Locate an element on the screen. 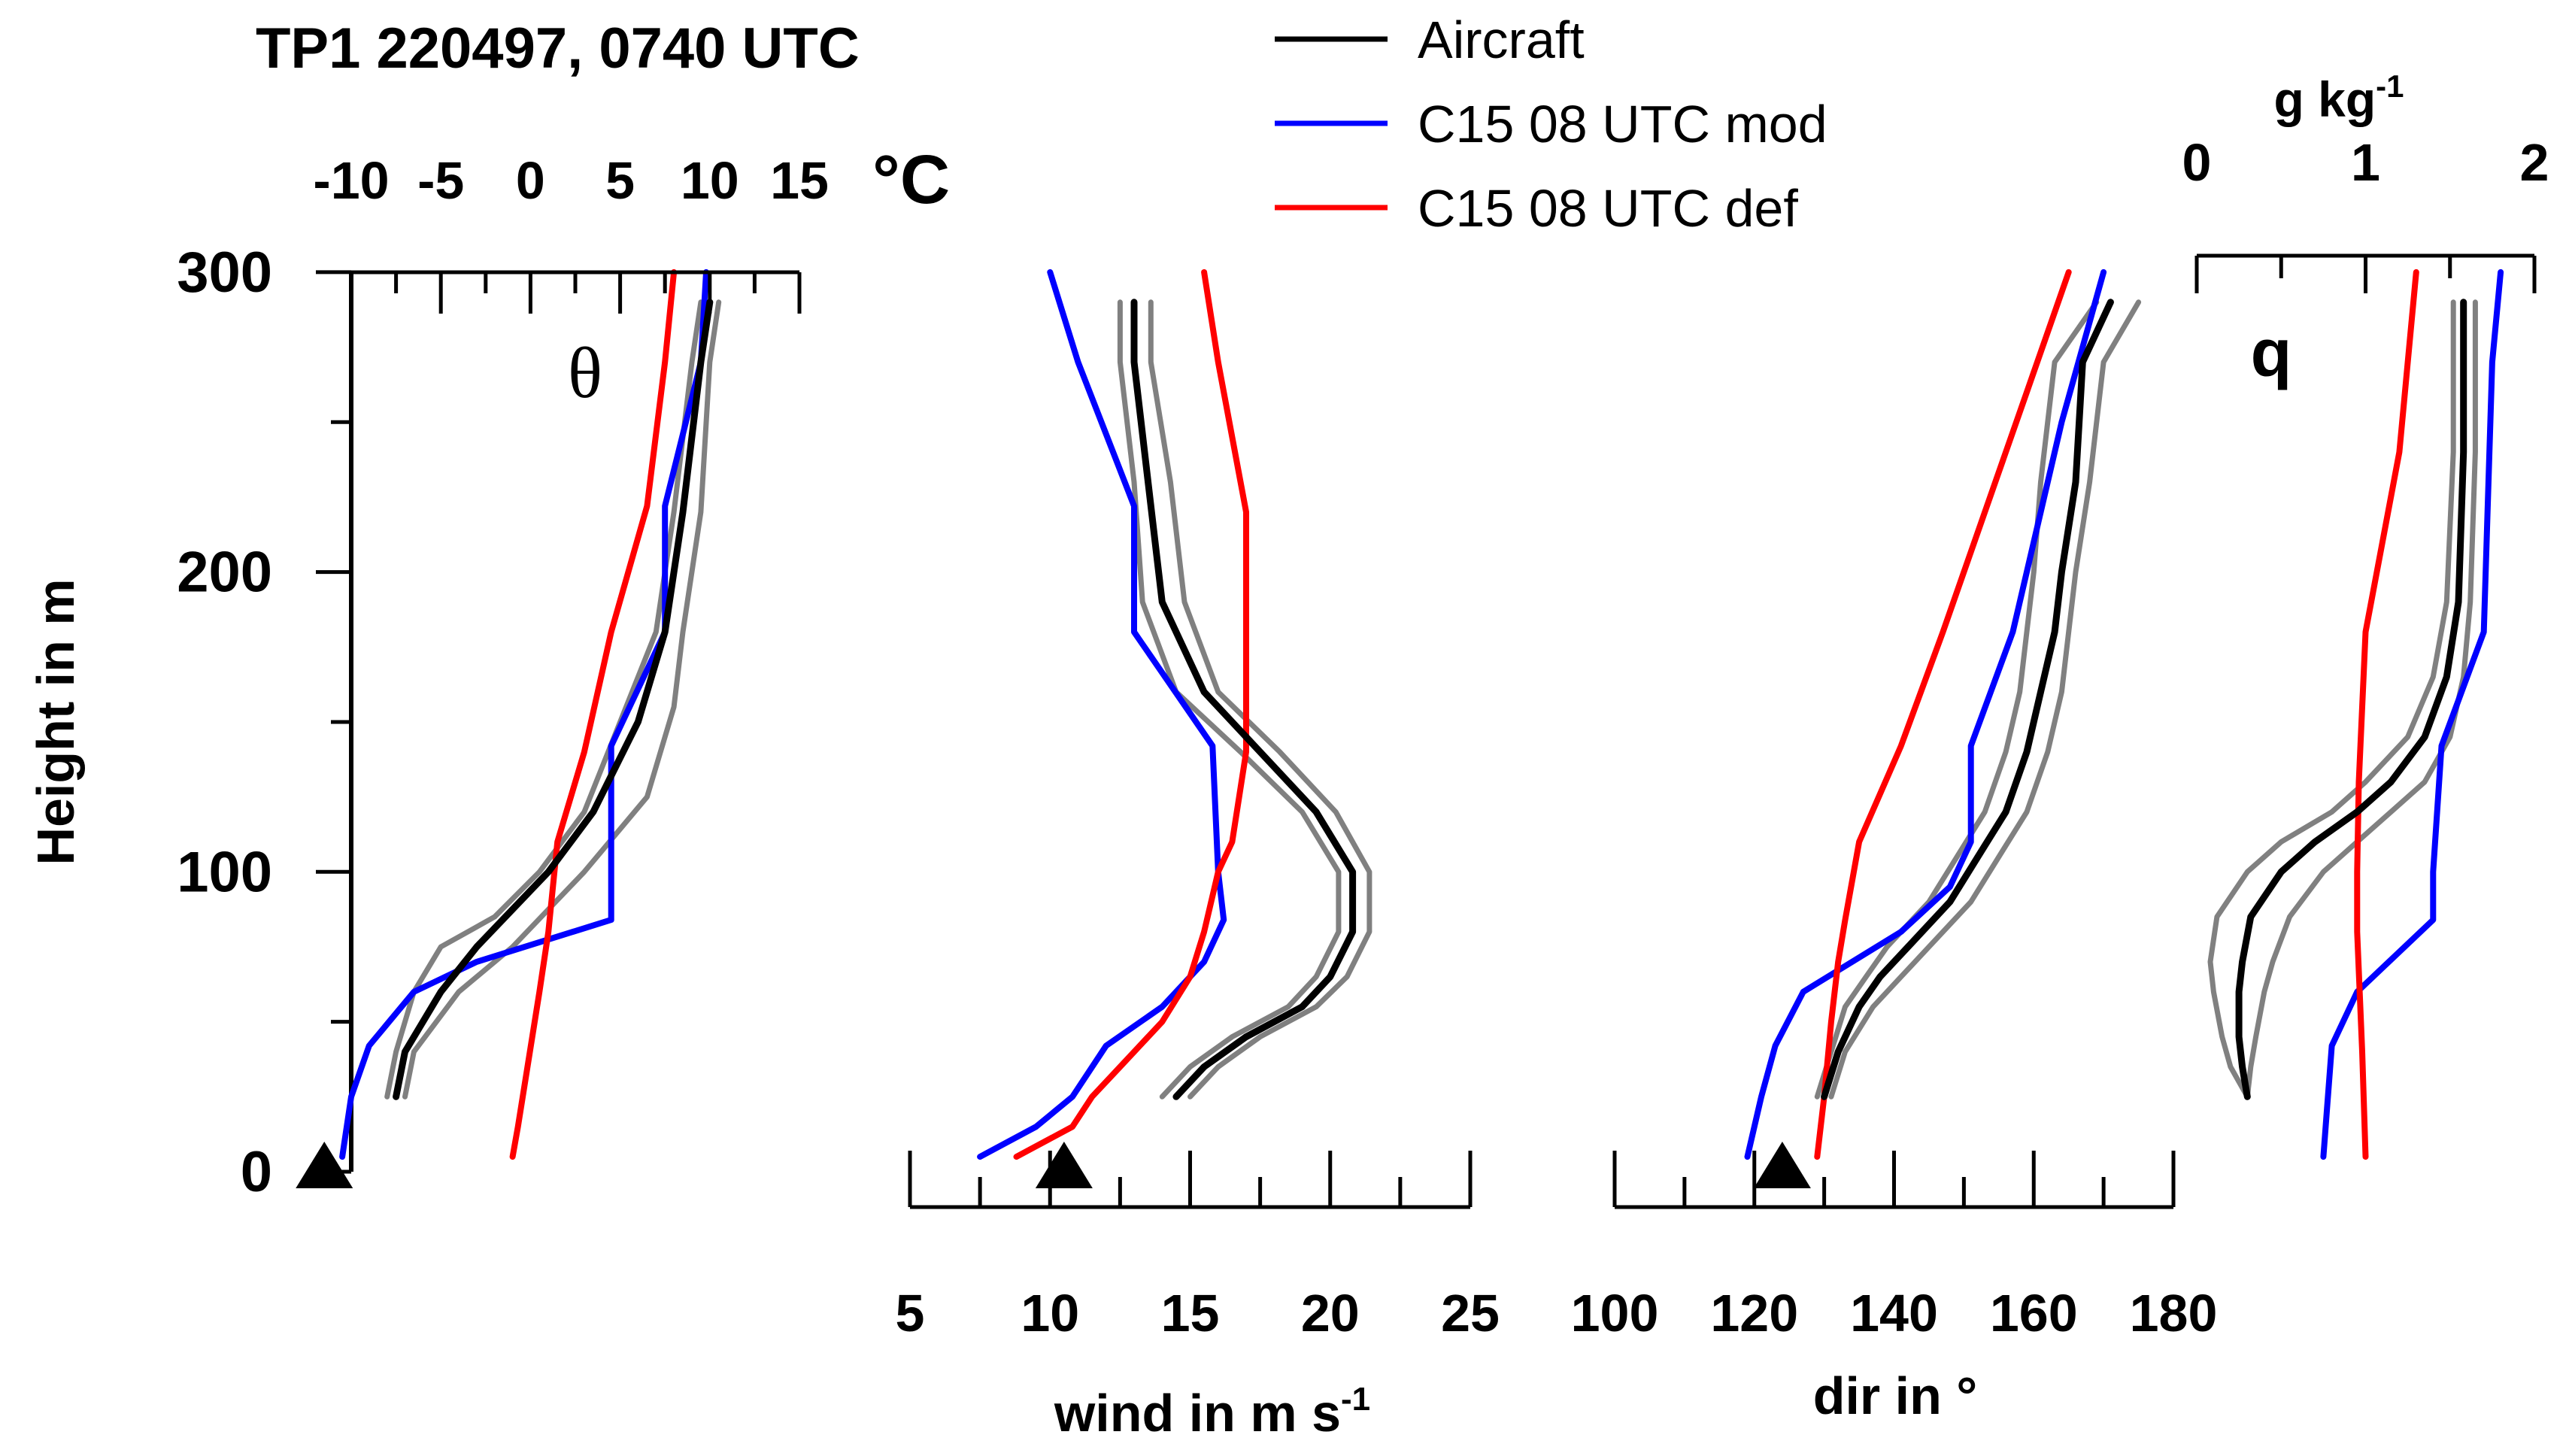  figure-title: TP1 220497, 0740 UTC is located at coordinates (558, 49).